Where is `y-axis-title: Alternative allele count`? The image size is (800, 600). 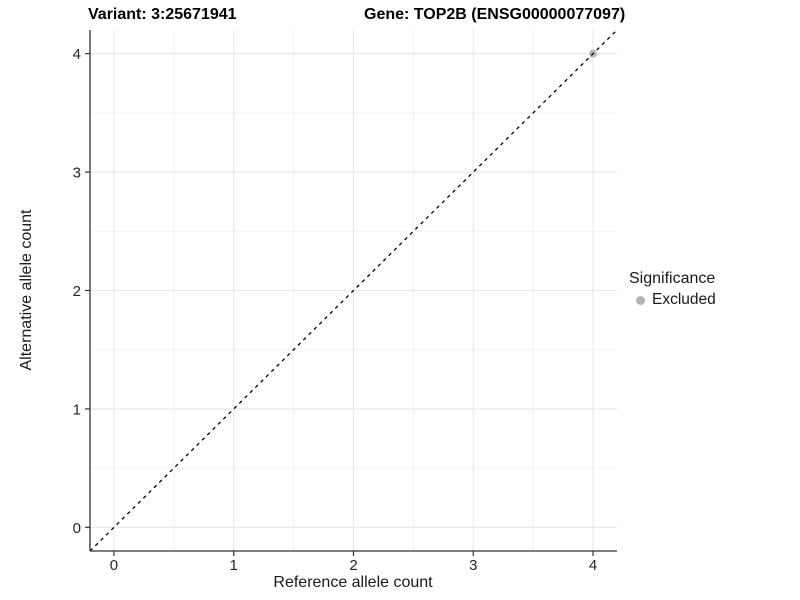 y-axis-title: Alternative allele count is located at coordinates (26, 290).